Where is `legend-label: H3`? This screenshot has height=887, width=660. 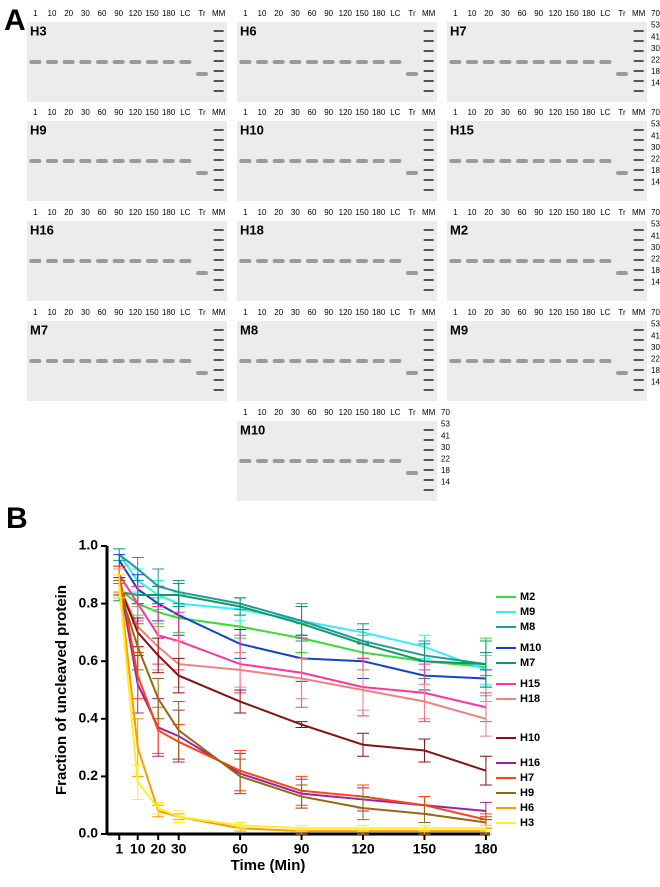
legend-label: H3 is located at coordinates (527, 823).